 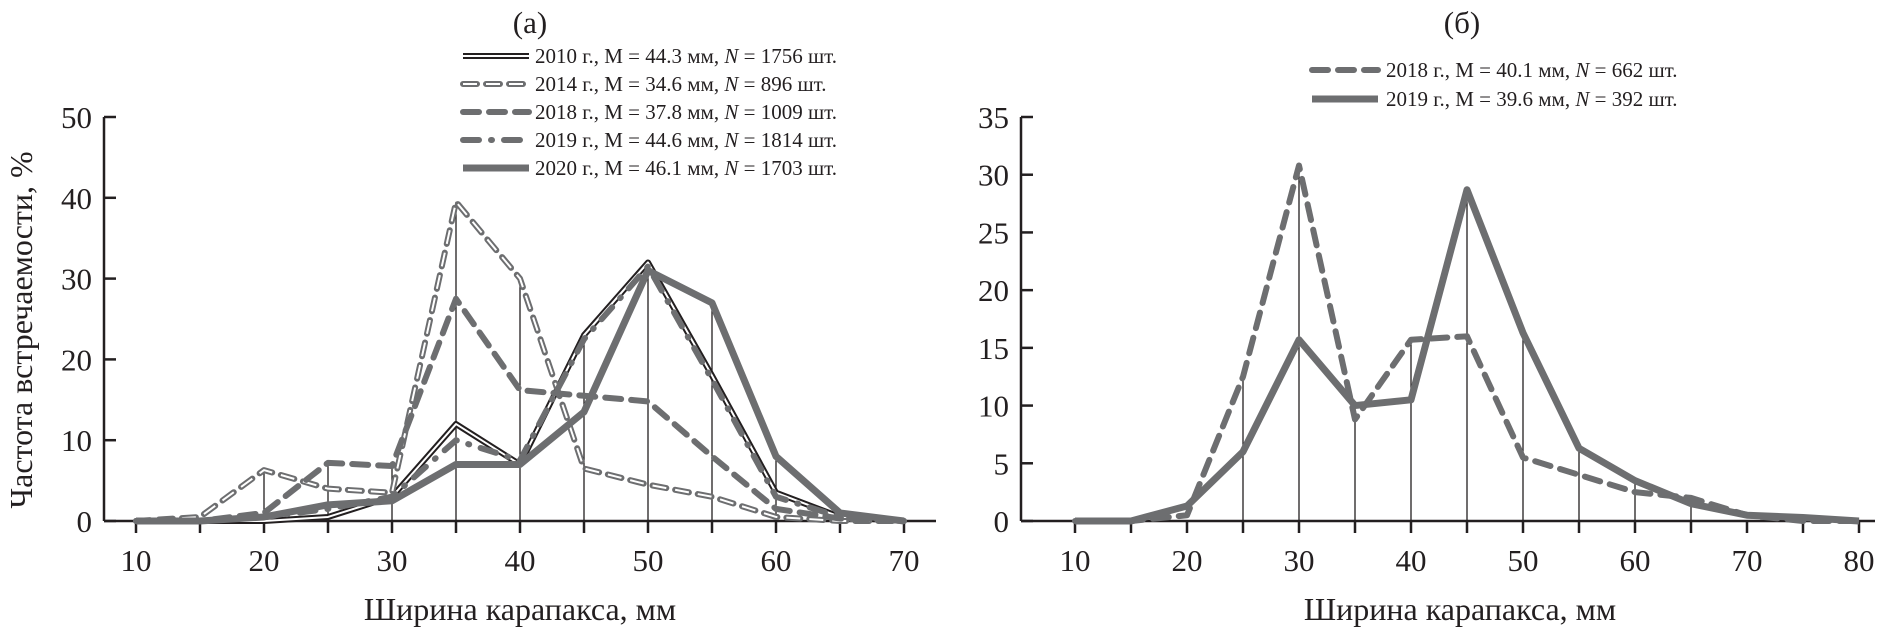 I want to click on panel-a-y-tick-label: 30, so click(x=76, y=279).